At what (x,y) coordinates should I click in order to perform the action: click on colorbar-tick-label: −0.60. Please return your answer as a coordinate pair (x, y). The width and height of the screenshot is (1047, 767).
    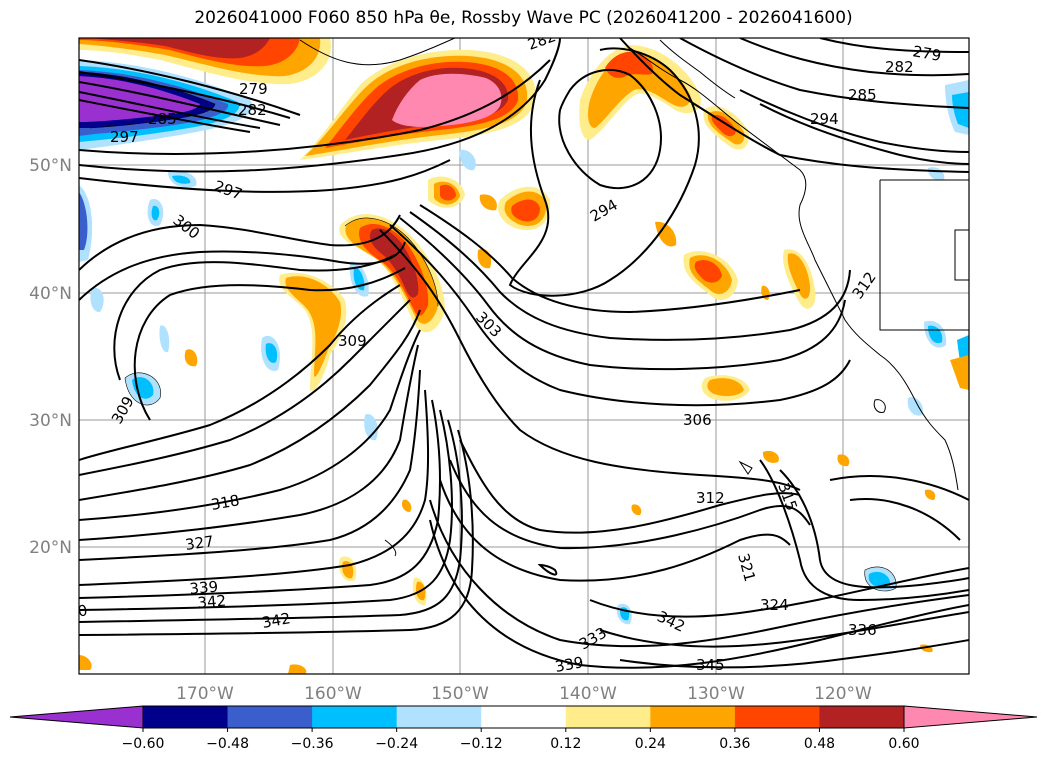
    Looking at the image, I should click on (143, 744).